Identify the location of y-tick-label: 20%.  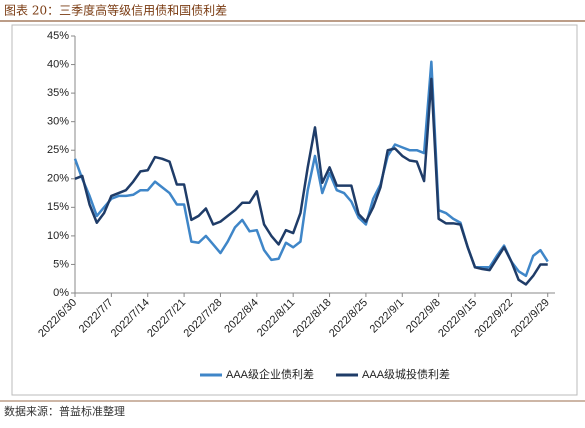
(58, 179).